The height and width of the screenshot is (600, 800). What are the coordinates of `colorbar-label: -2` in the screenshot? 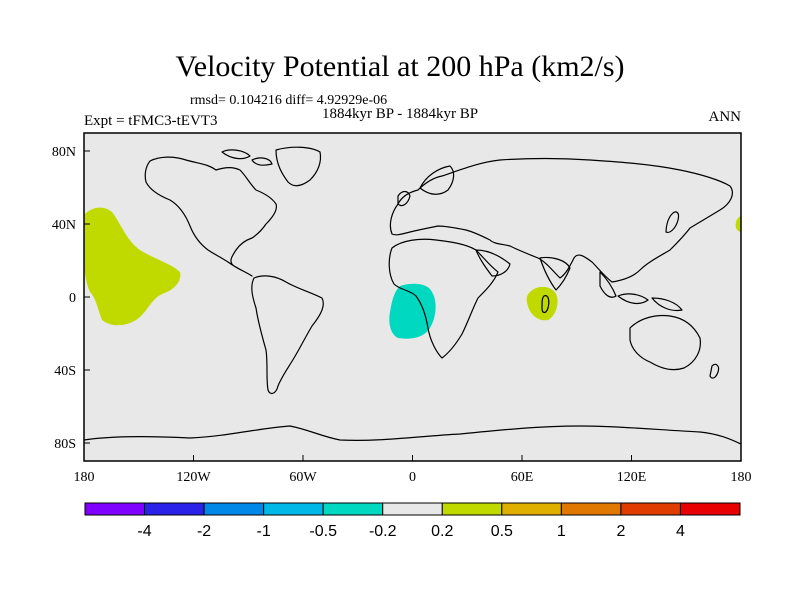 It's located at (204, 531).